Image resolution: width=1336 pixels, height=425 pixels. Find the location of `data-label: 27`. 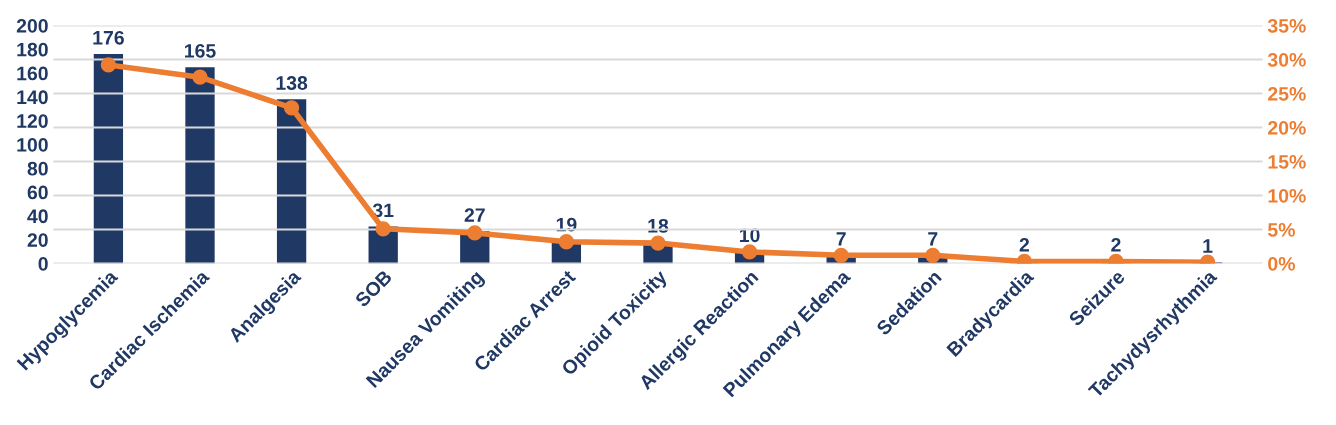

data-label: 27 is located at coordinates (474, 215).